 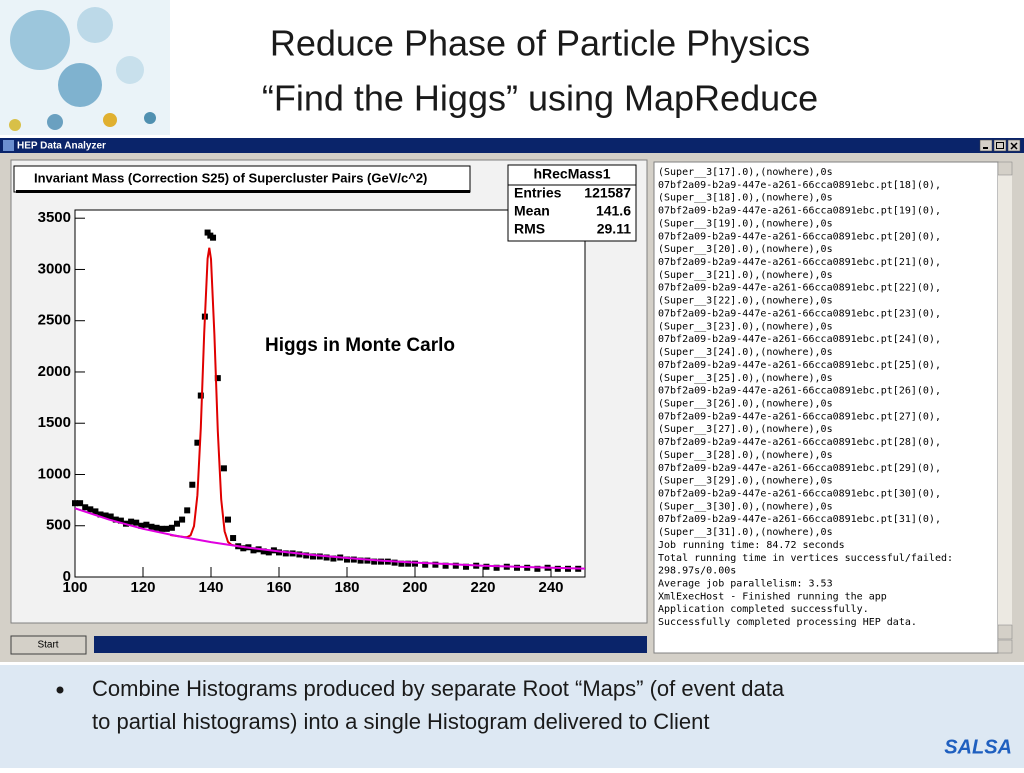 What do you see at coordinates (370, 644) in the screenshot?
I see `progress-bar` at bounding box center [370, 644].